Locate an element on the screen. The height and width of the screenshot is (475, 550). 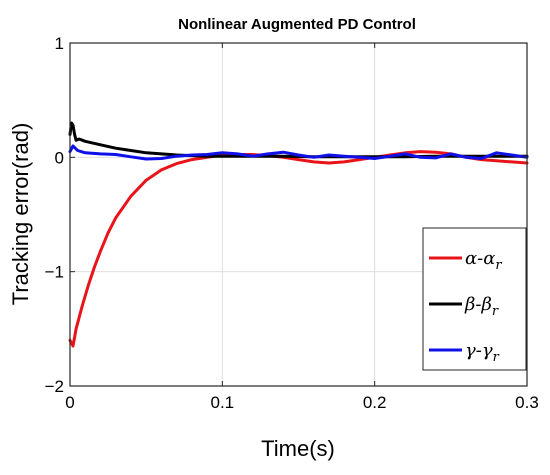
chart-title: Nonlinear Augmented PD Control is located at coordinates (297, 24).